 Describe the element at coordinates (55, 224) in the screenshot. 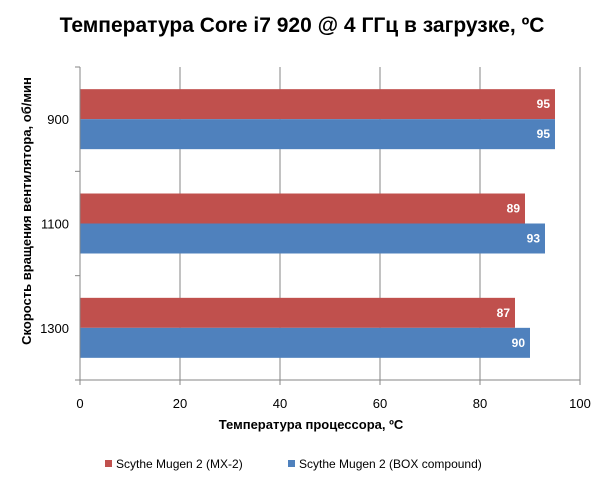

I see `y-tick-label: 1100` at that location.